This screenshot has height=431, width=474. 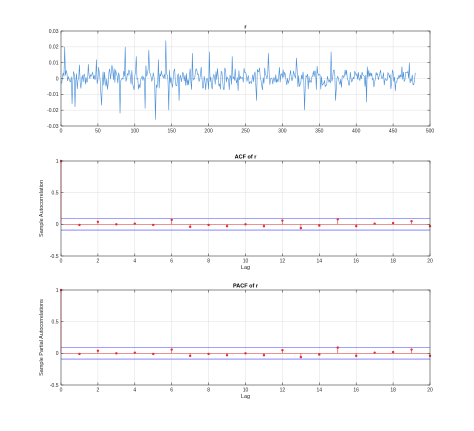 I want to click on chart-title: ACF of r, so click(x=246, y=158).